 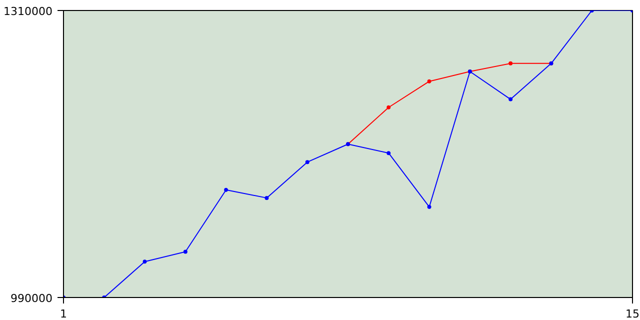 What do you see at coordinates (633, 314) in the screenshot?
I see `x-tick-label: 15` at bounding box center [633, 314].